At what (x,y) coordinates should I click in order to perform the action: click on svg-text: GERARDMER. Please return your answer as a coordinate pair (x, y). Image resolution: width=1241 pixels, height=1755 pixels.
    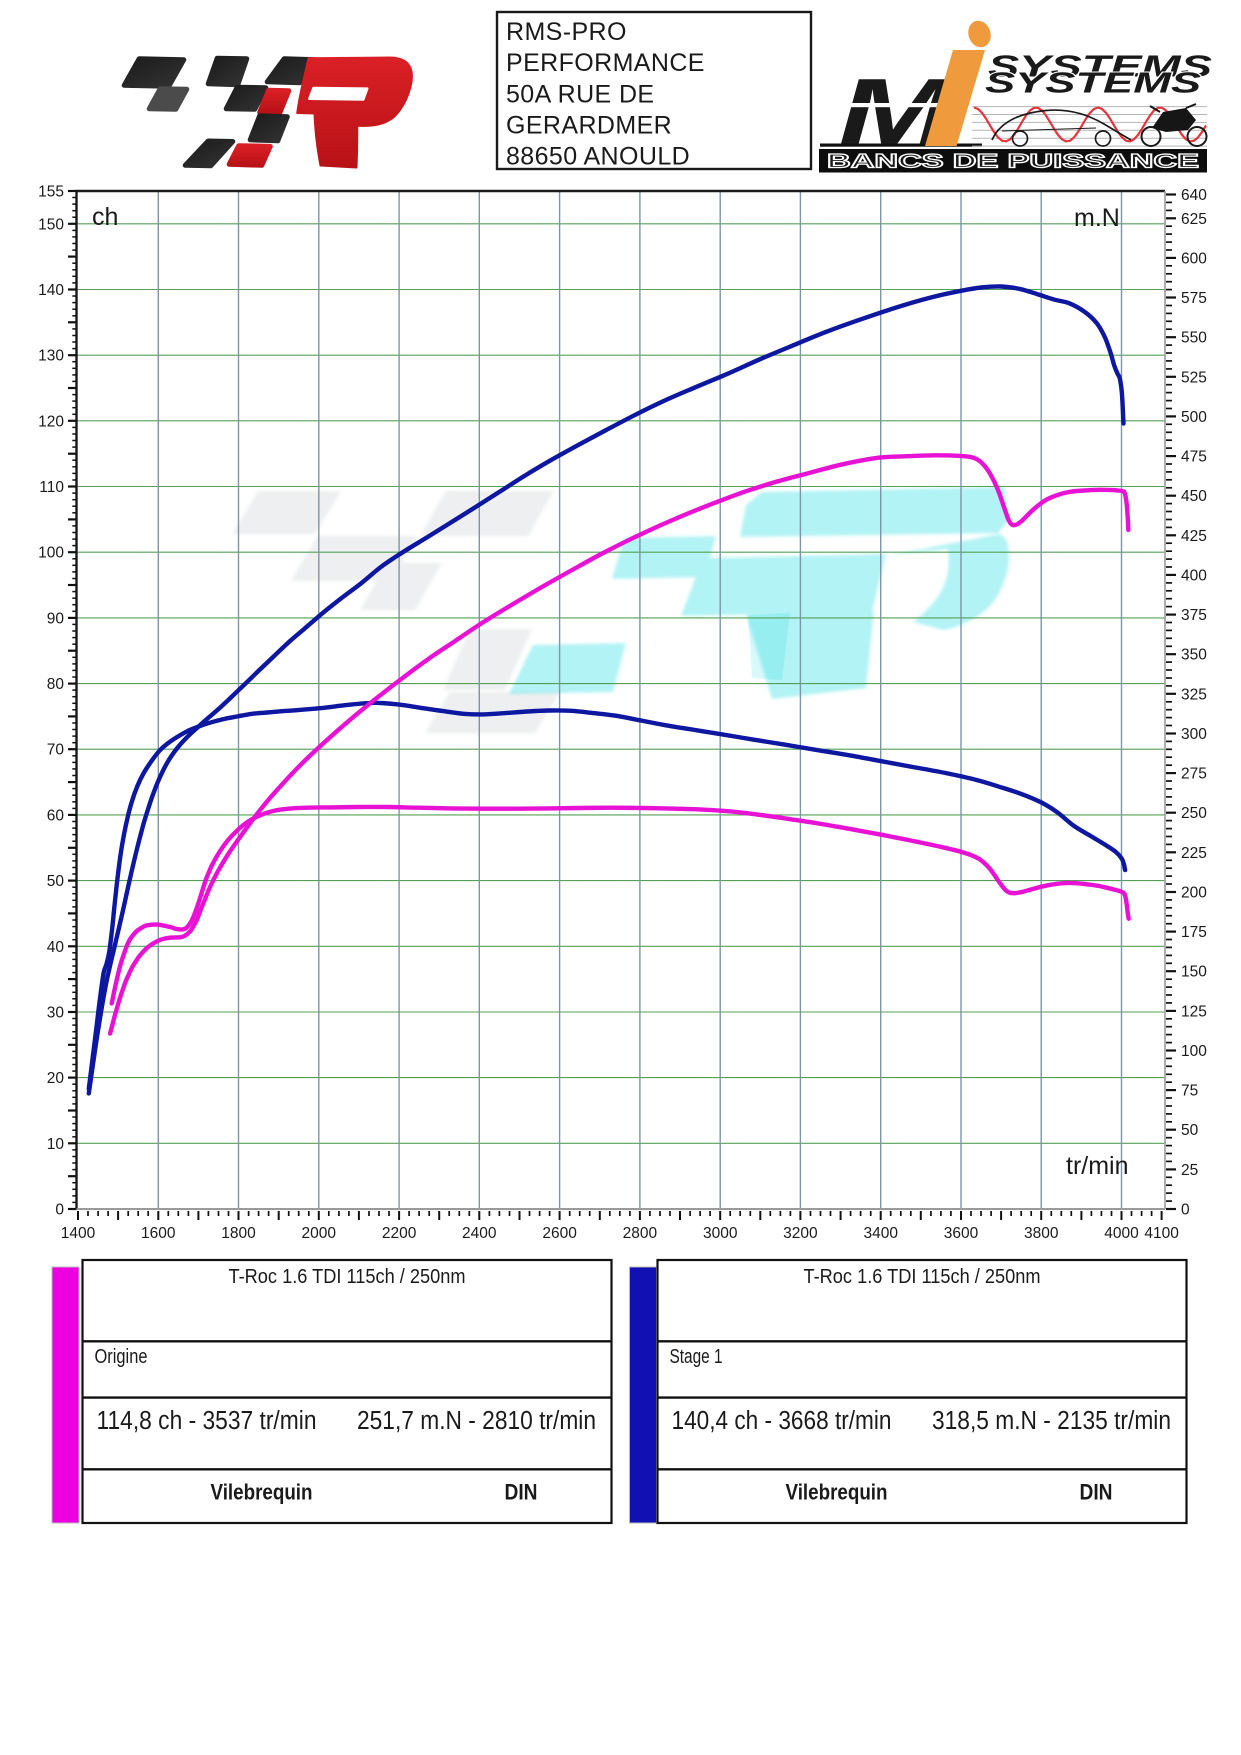
    Looking at the image, I should click on (589, 125).